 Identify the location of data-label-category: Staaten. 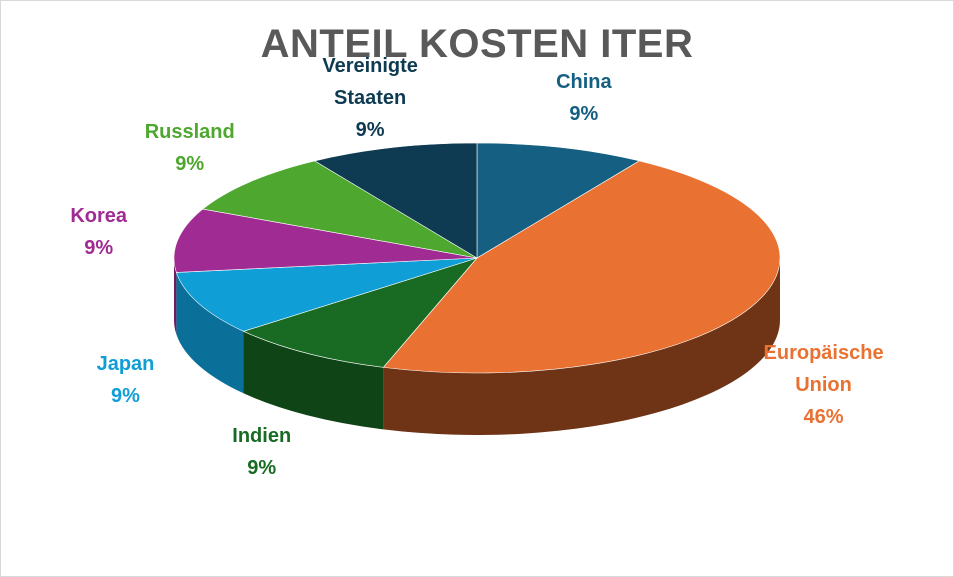
(370, 97).